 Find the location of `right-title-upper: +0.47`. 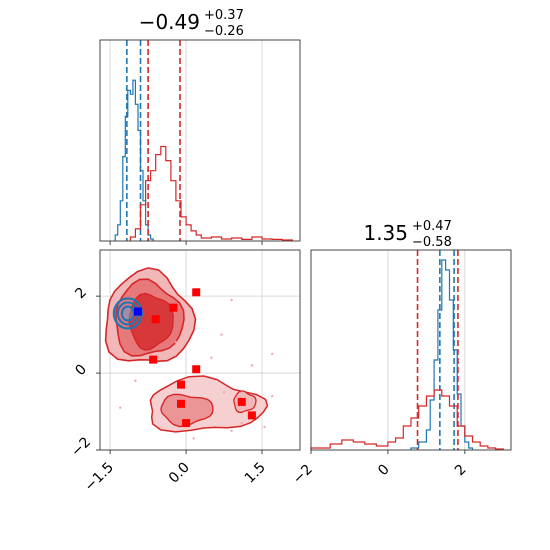

right-title-upper: +0.47 is located at coordinates (432, 226).